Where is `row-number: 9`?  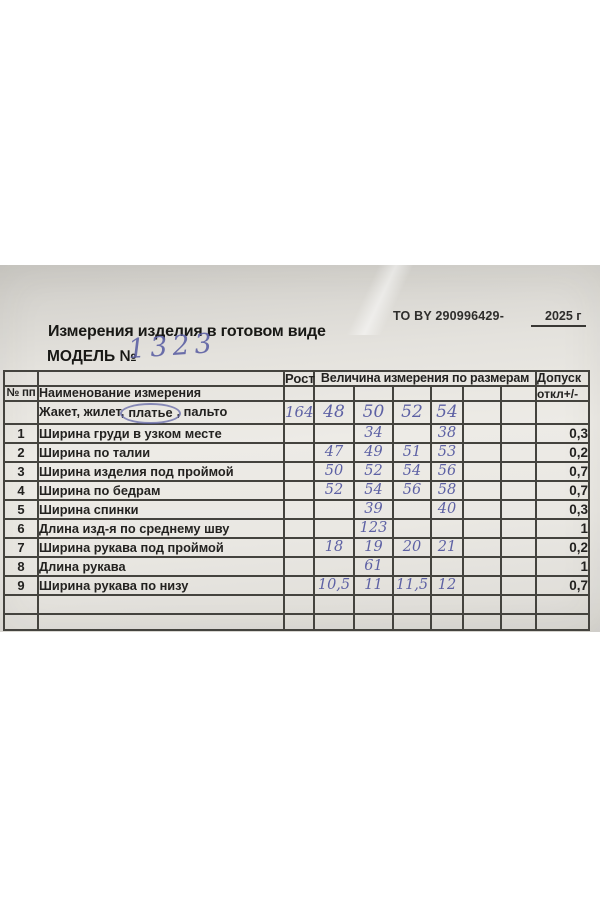 row-number: 9 is located at coordinates (21, 586).